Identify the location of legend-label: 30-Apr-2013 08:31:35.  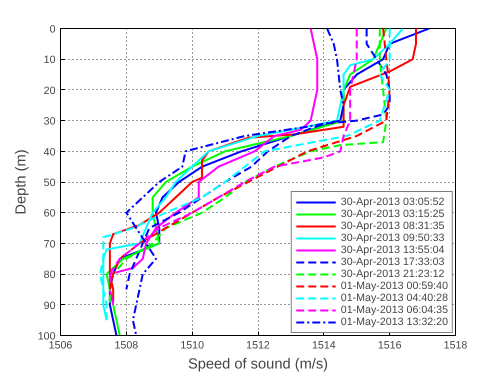
(392, 226).